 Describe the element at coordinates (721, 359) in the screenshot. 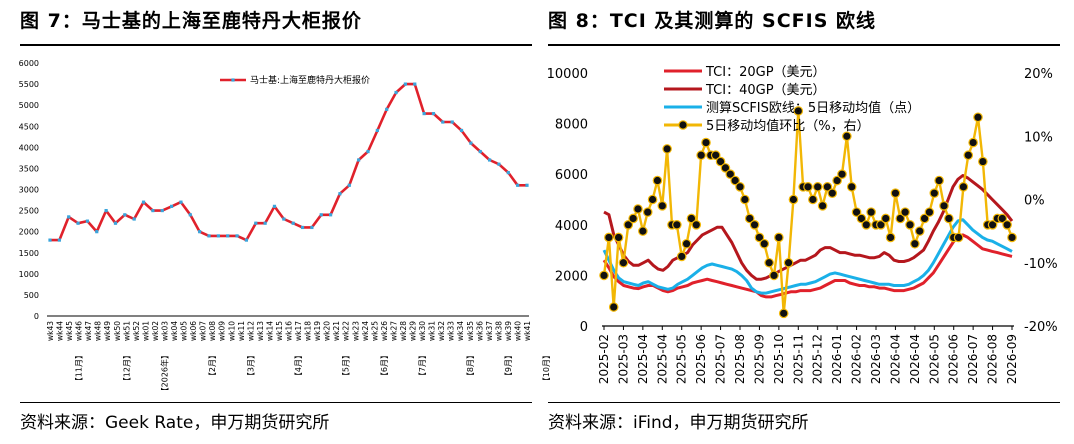

I see `right-x-tick-label: 2025-07` at that location.